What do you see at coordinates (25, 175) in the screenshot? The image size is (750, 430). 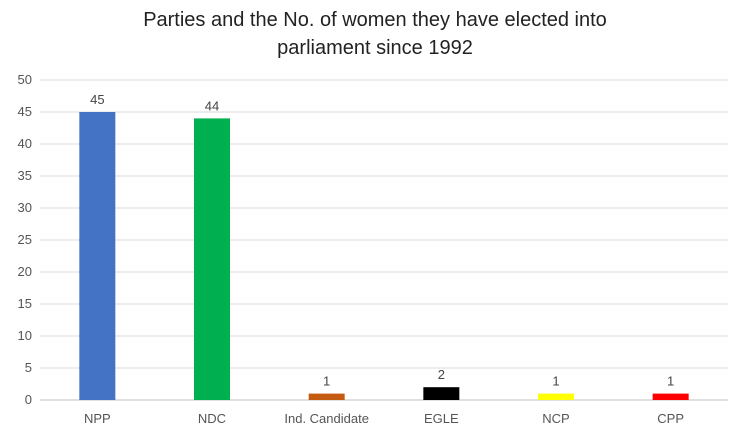 I see `y-tick-label: 35` at bounding box center [25, 175].